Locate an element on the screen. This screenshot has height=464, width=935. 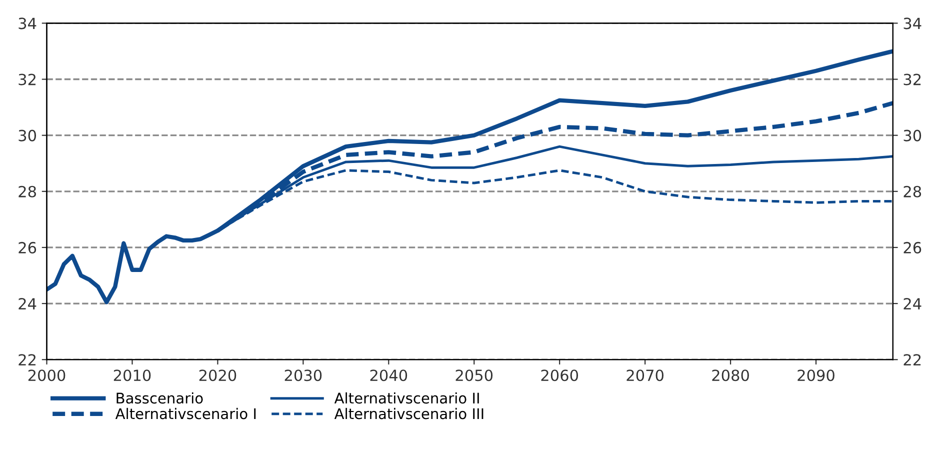
legend-label: Alternativscenario III is located at coordinates (409, 414).